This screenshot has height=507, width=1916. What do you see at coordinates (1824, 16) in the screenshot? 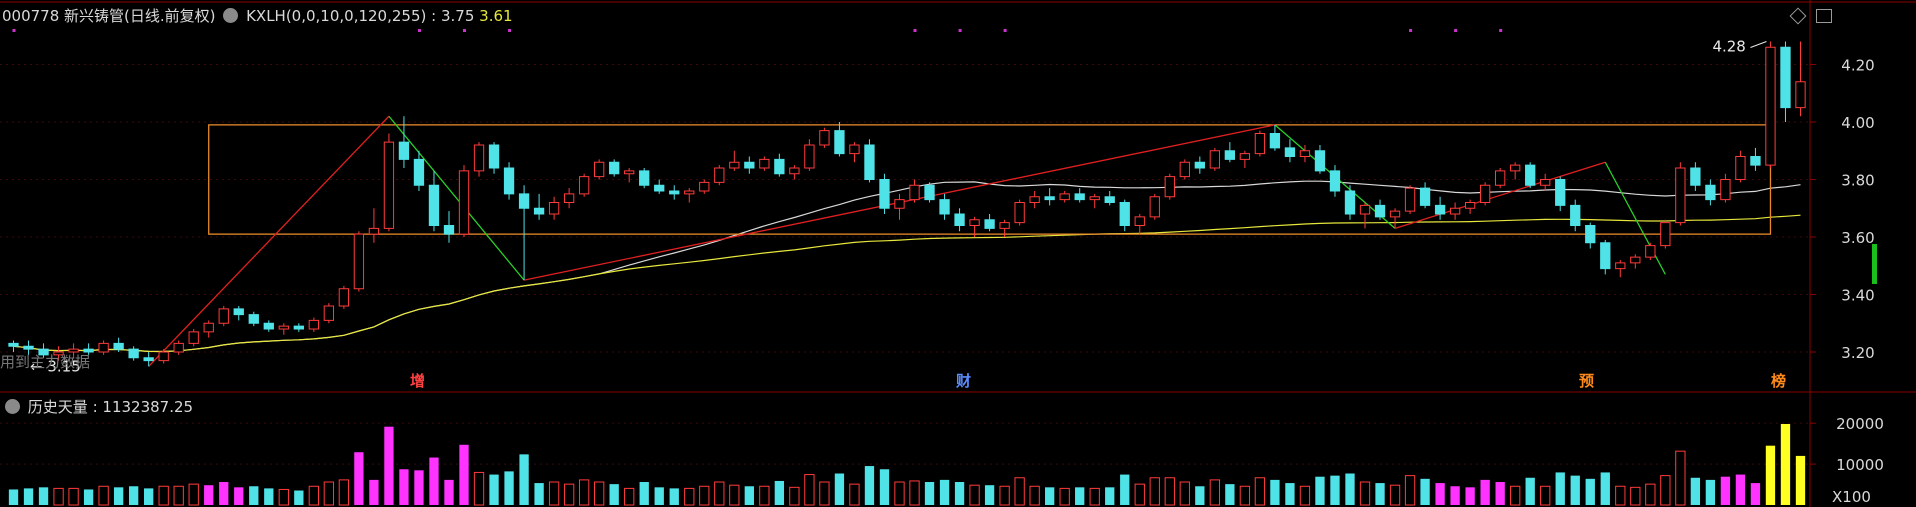
I see `window-icon` at bounding box center [1824, 16].